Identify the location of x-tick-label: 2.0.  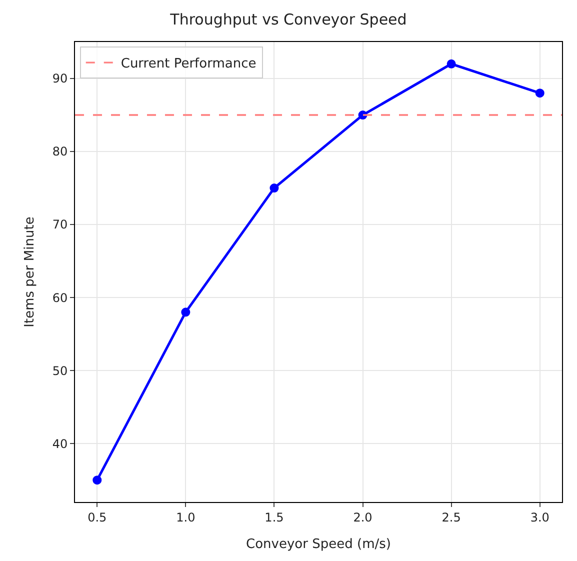
(362, 517).